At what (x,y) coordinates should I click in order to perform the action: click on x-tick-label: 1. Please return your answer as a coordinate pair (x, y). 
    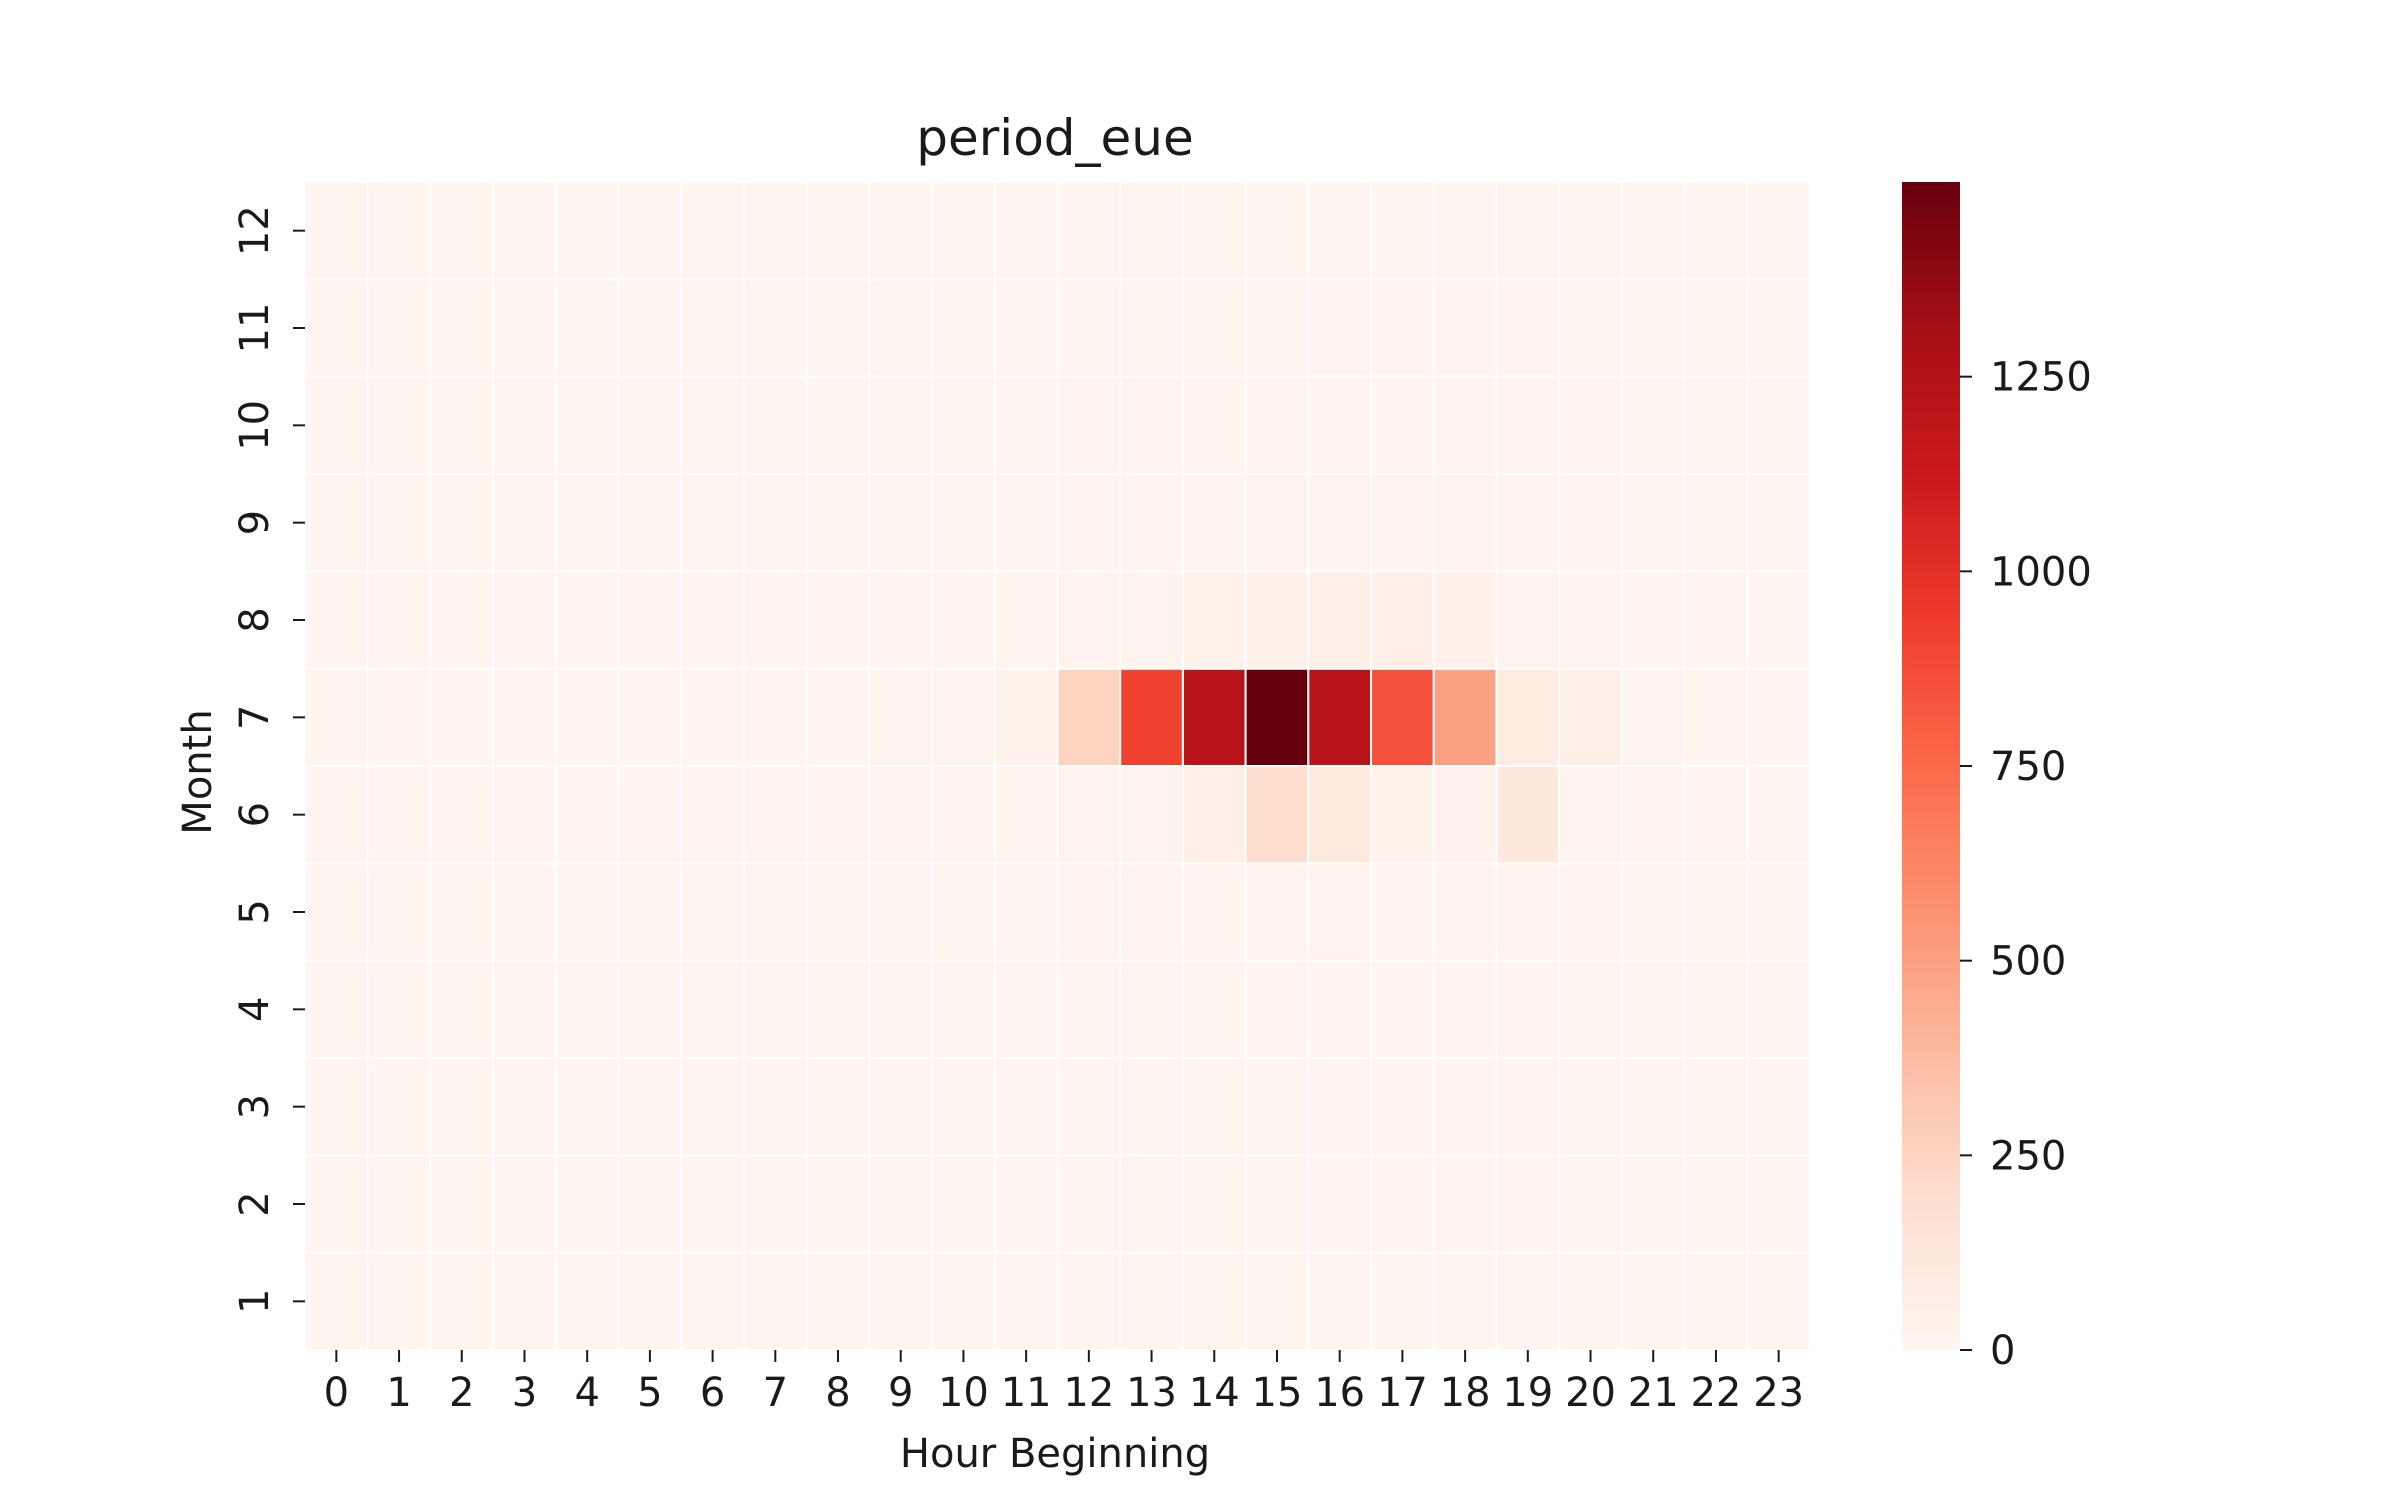
    Looking at the image, I should click on (398, 1393).